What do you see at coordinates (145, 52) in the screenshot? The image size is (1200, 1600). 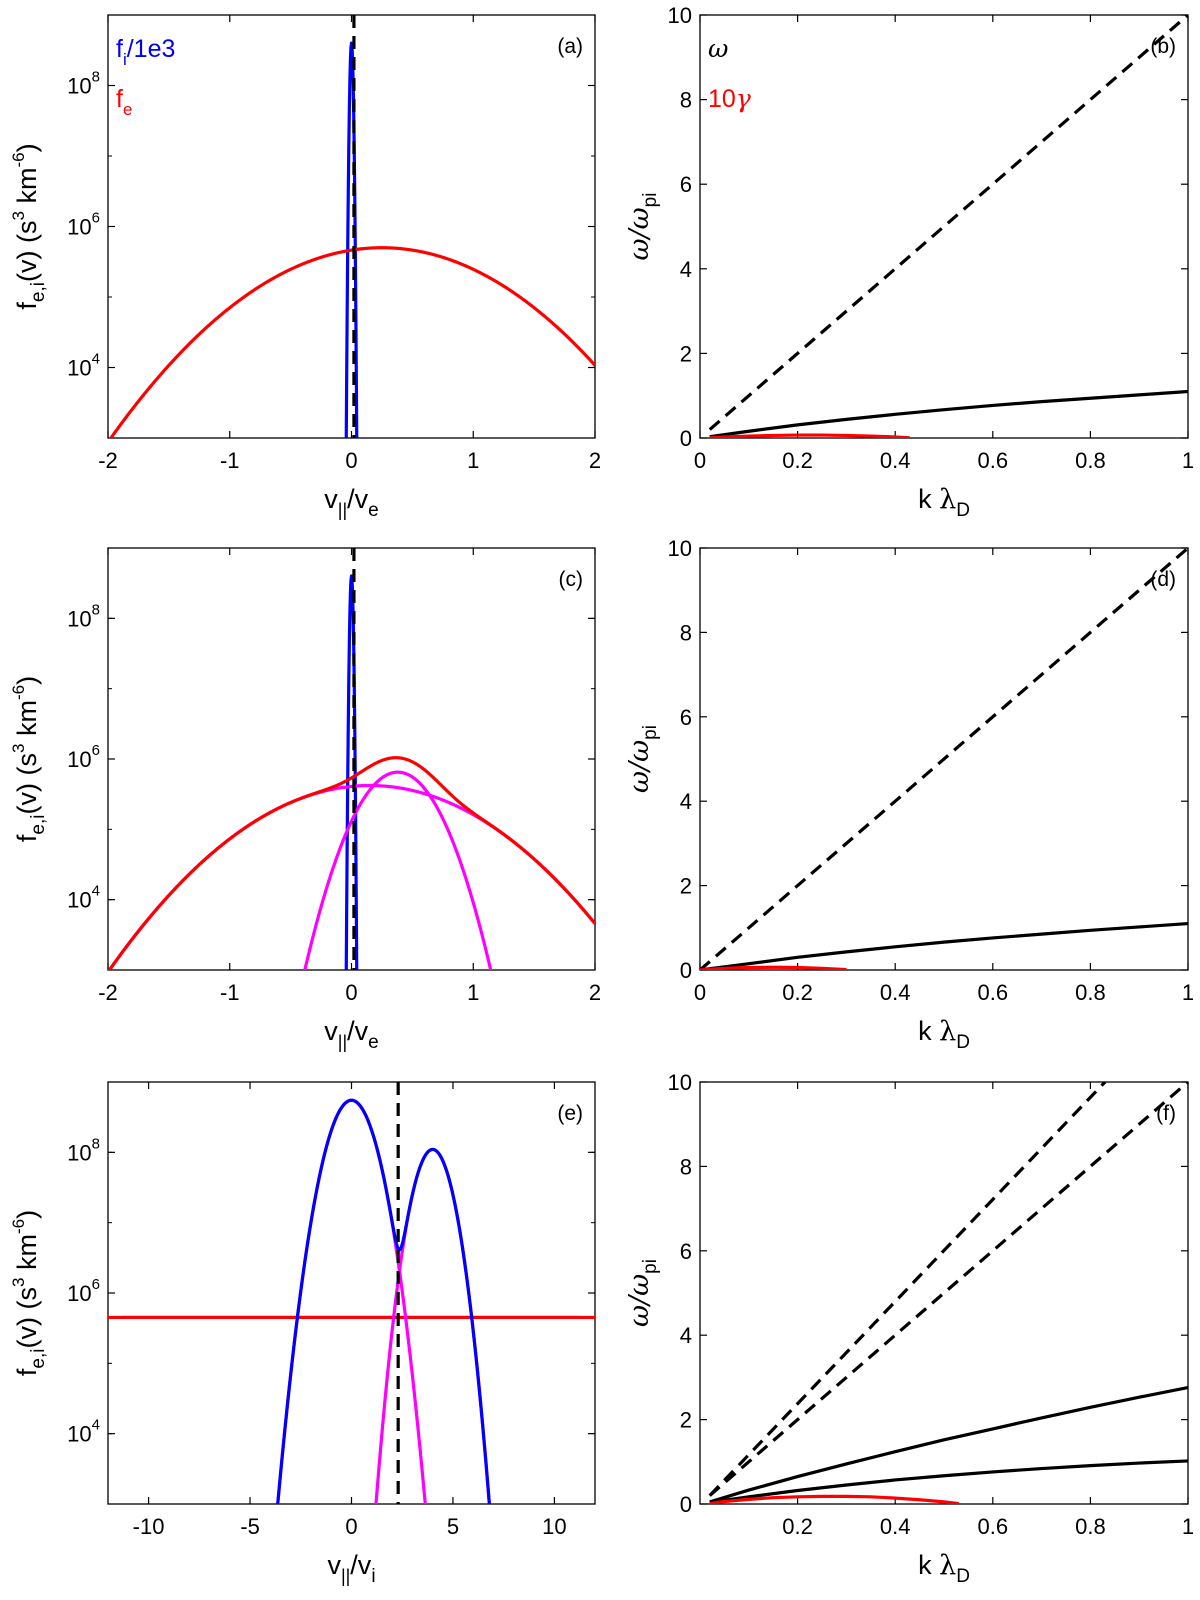 I see `legend-entry: fi/1e3` at bounding box center [145, 52].